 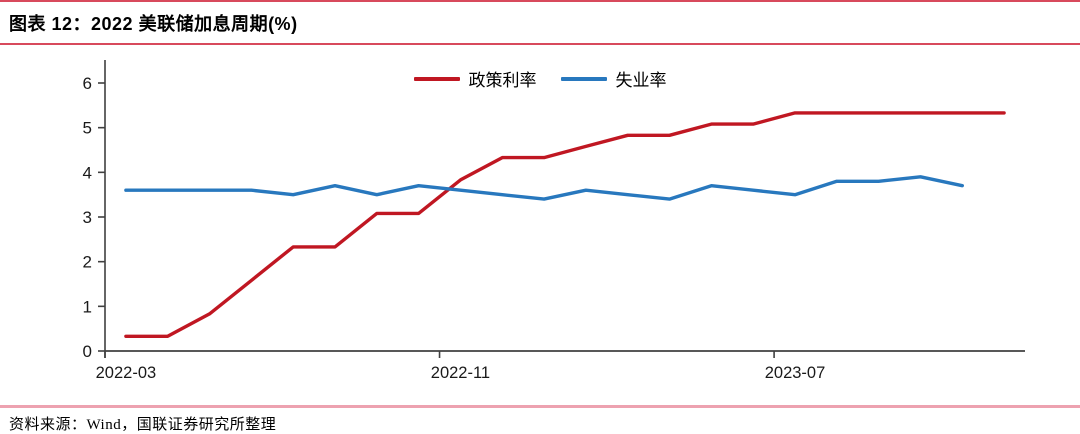 I want to click on svg-text: 2022-11, so click(x=460, y=373).